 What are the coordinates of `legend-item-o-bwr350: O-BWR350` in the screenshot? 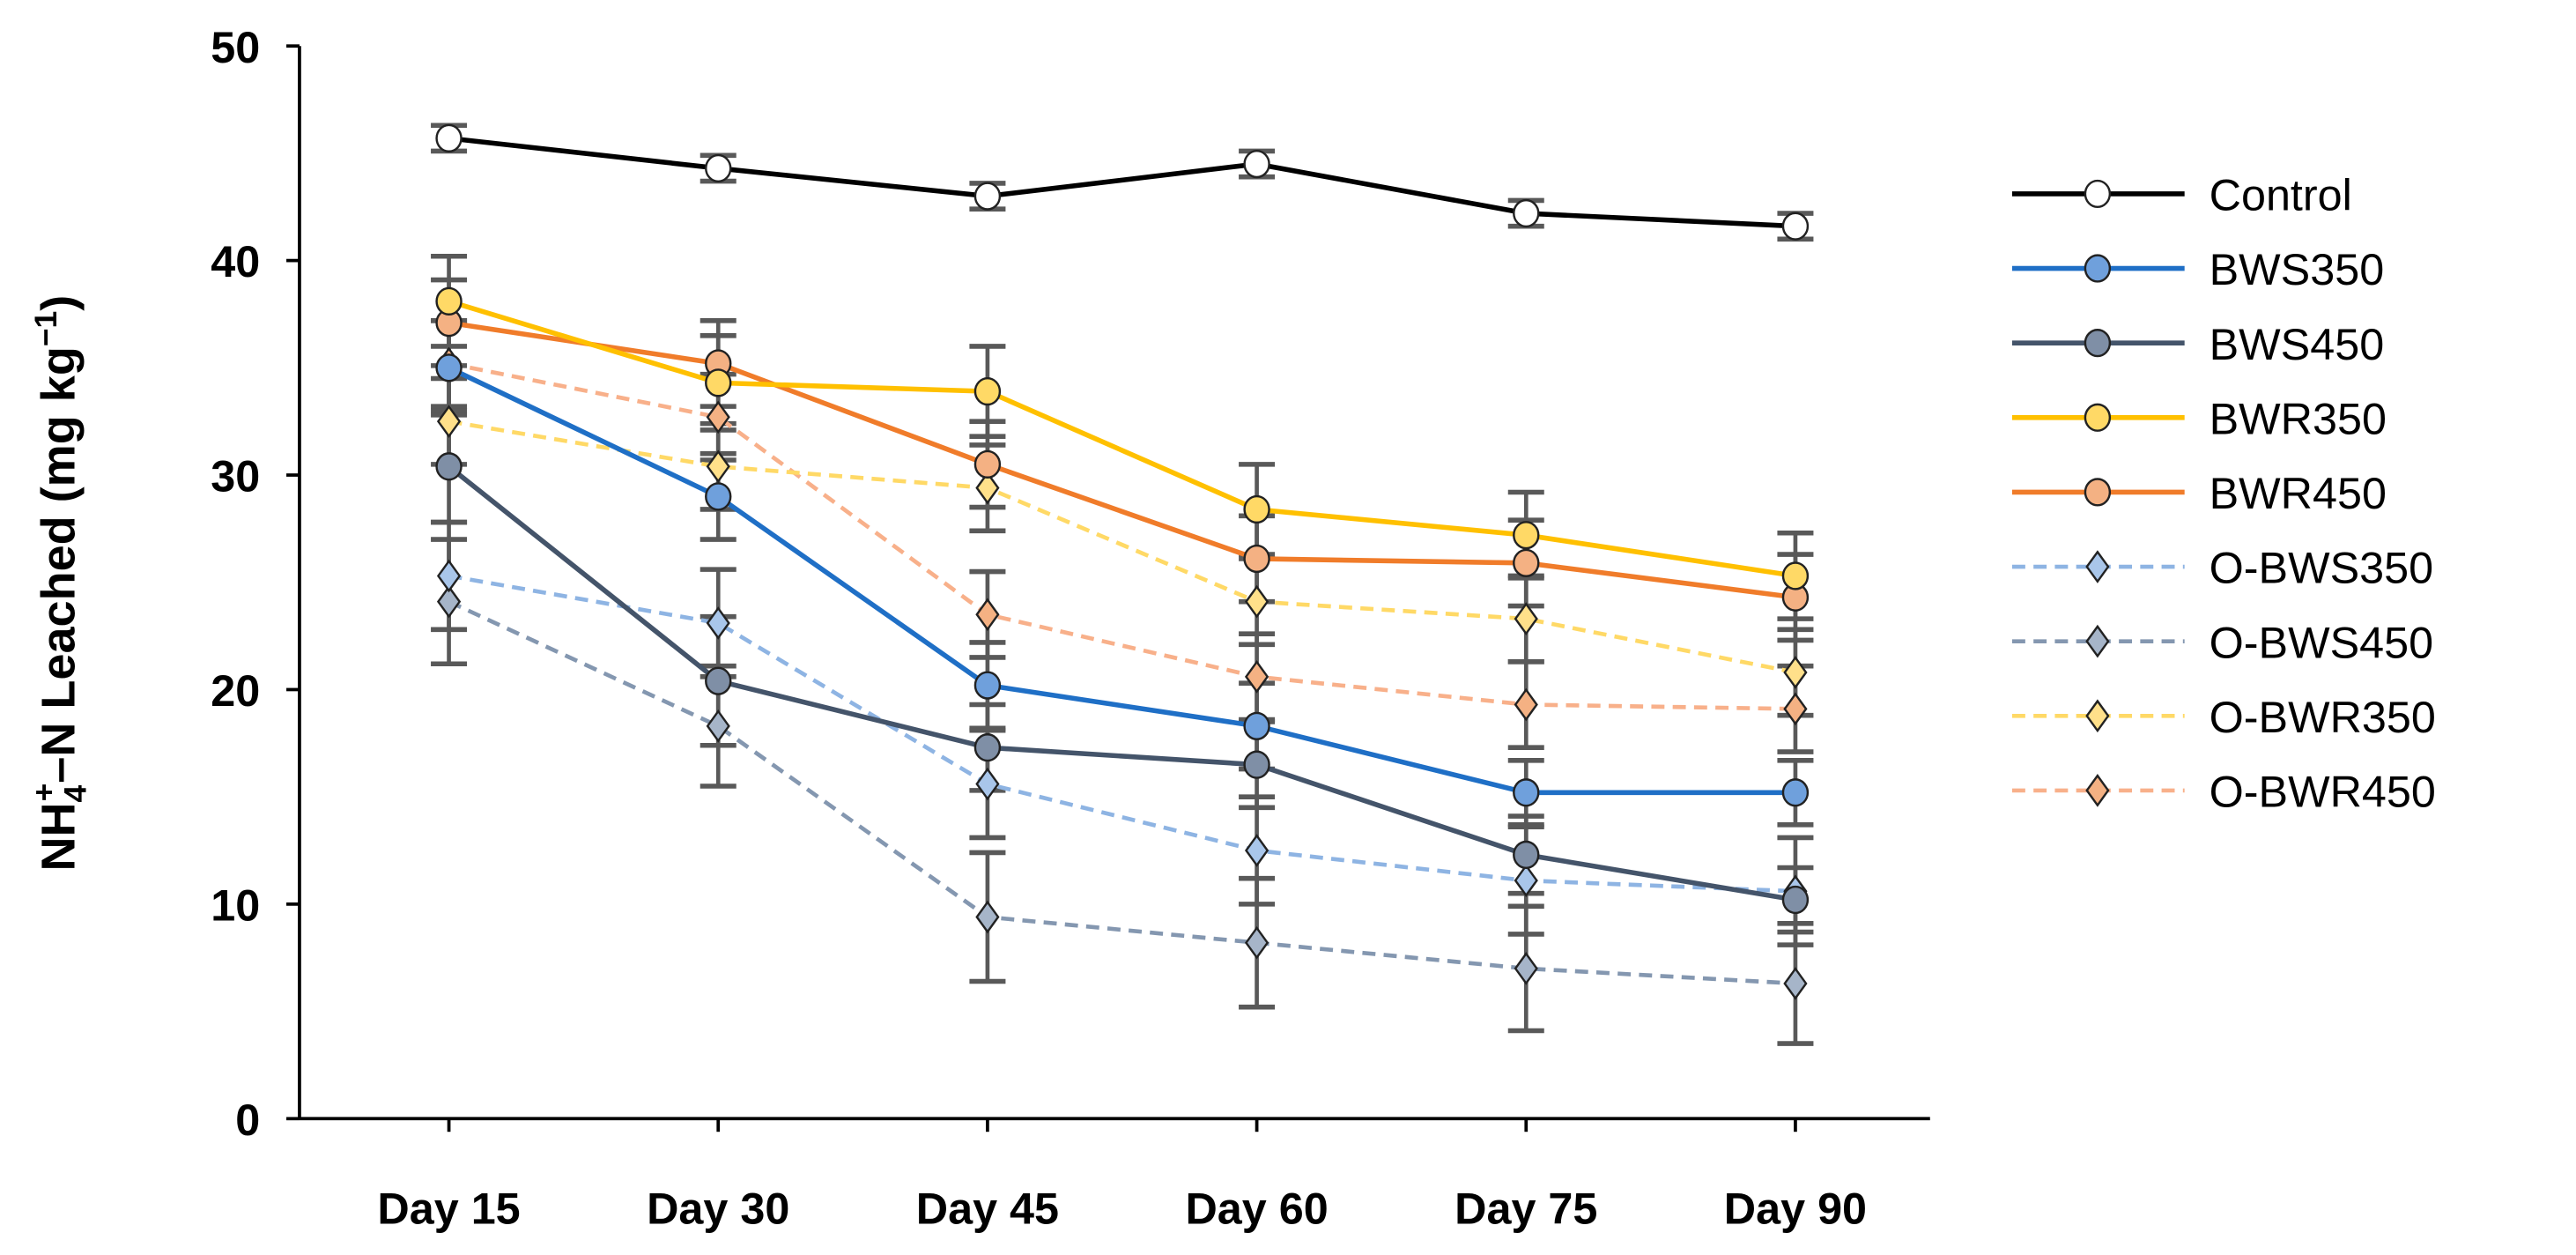 It's located at (2223, 717).